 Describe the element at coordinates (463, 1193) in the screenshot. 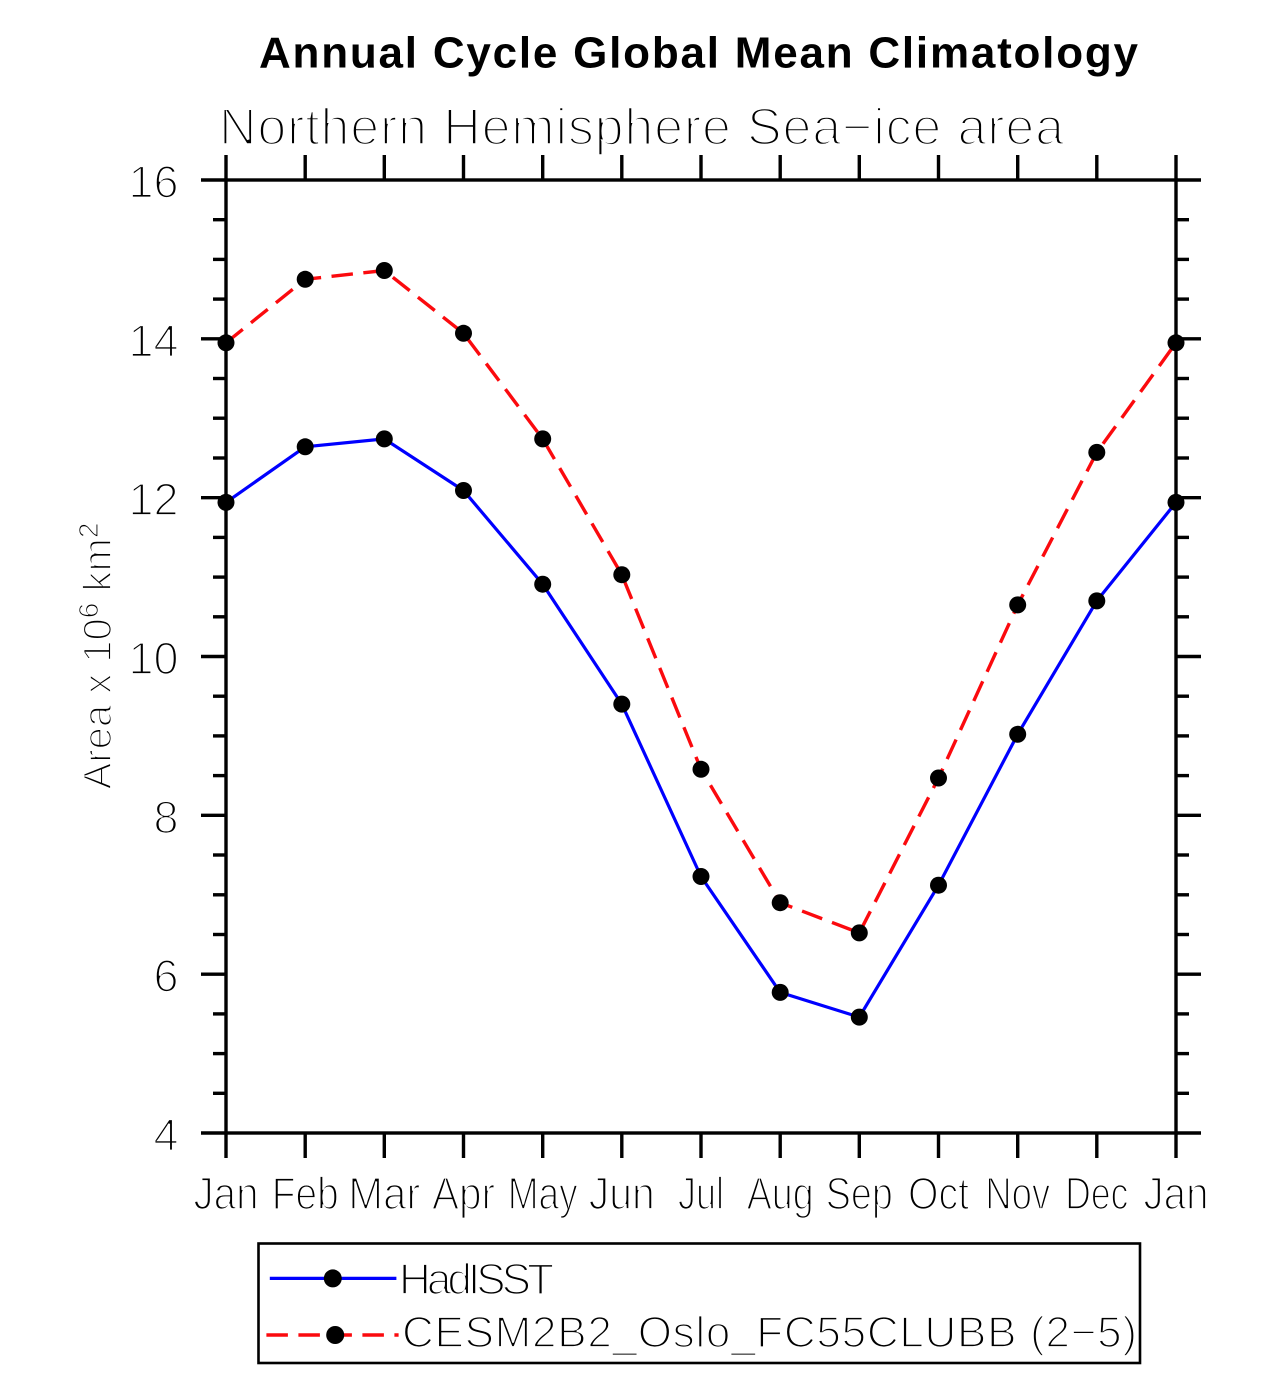

I see `svg-text: Apr` at that location.